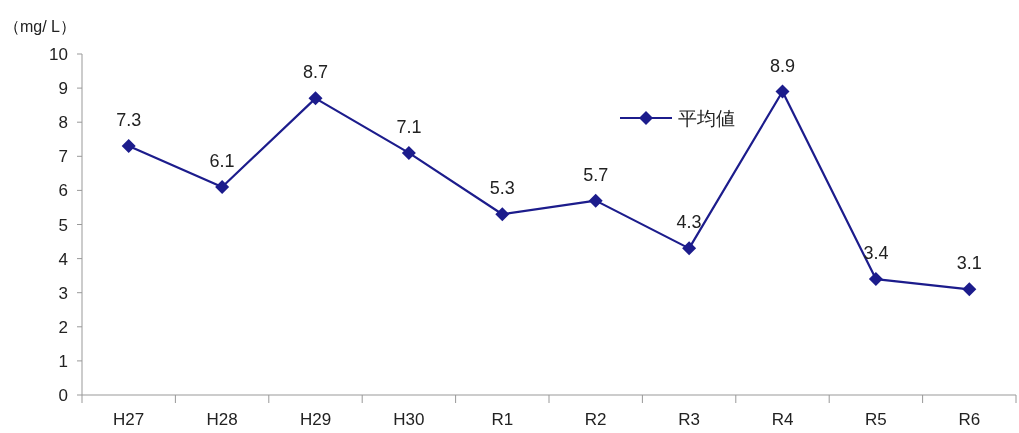  What do you see at coordinates (129, 419) in the screenshot?
I see `x-tick-label: H27` at bounding box center [129, 419].